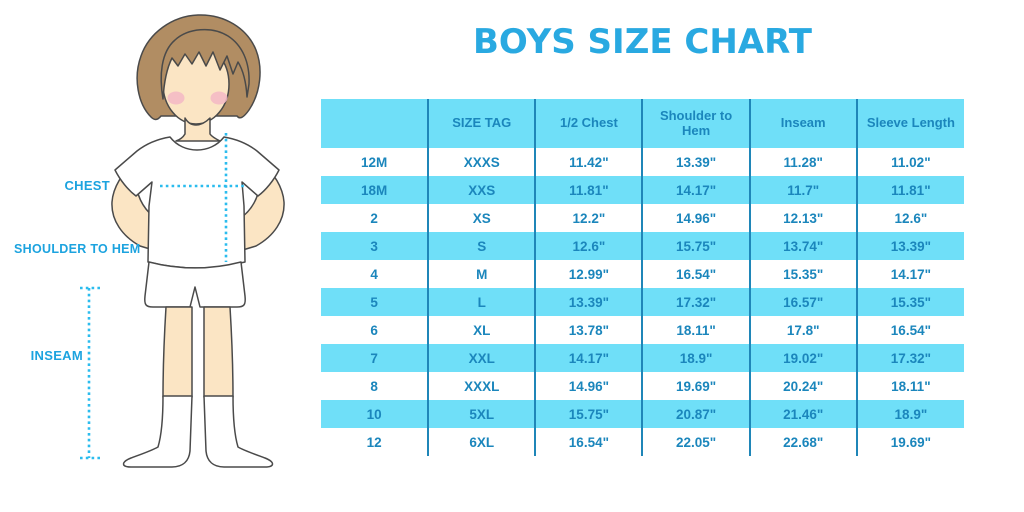 Image resolution: width=1024 pixels, height=512 pixels. I want to click on table-cell: S, so click(481, 246).